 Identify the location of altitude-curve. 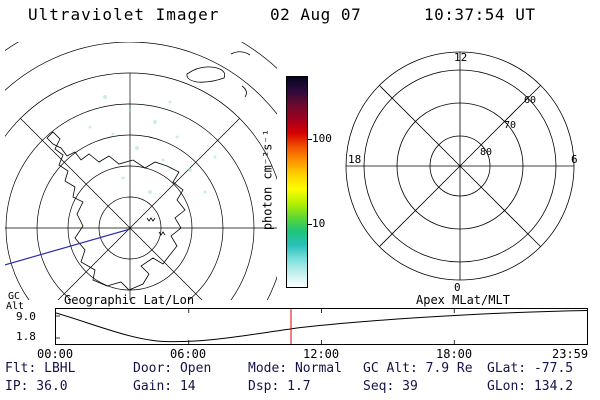
(321, 326).